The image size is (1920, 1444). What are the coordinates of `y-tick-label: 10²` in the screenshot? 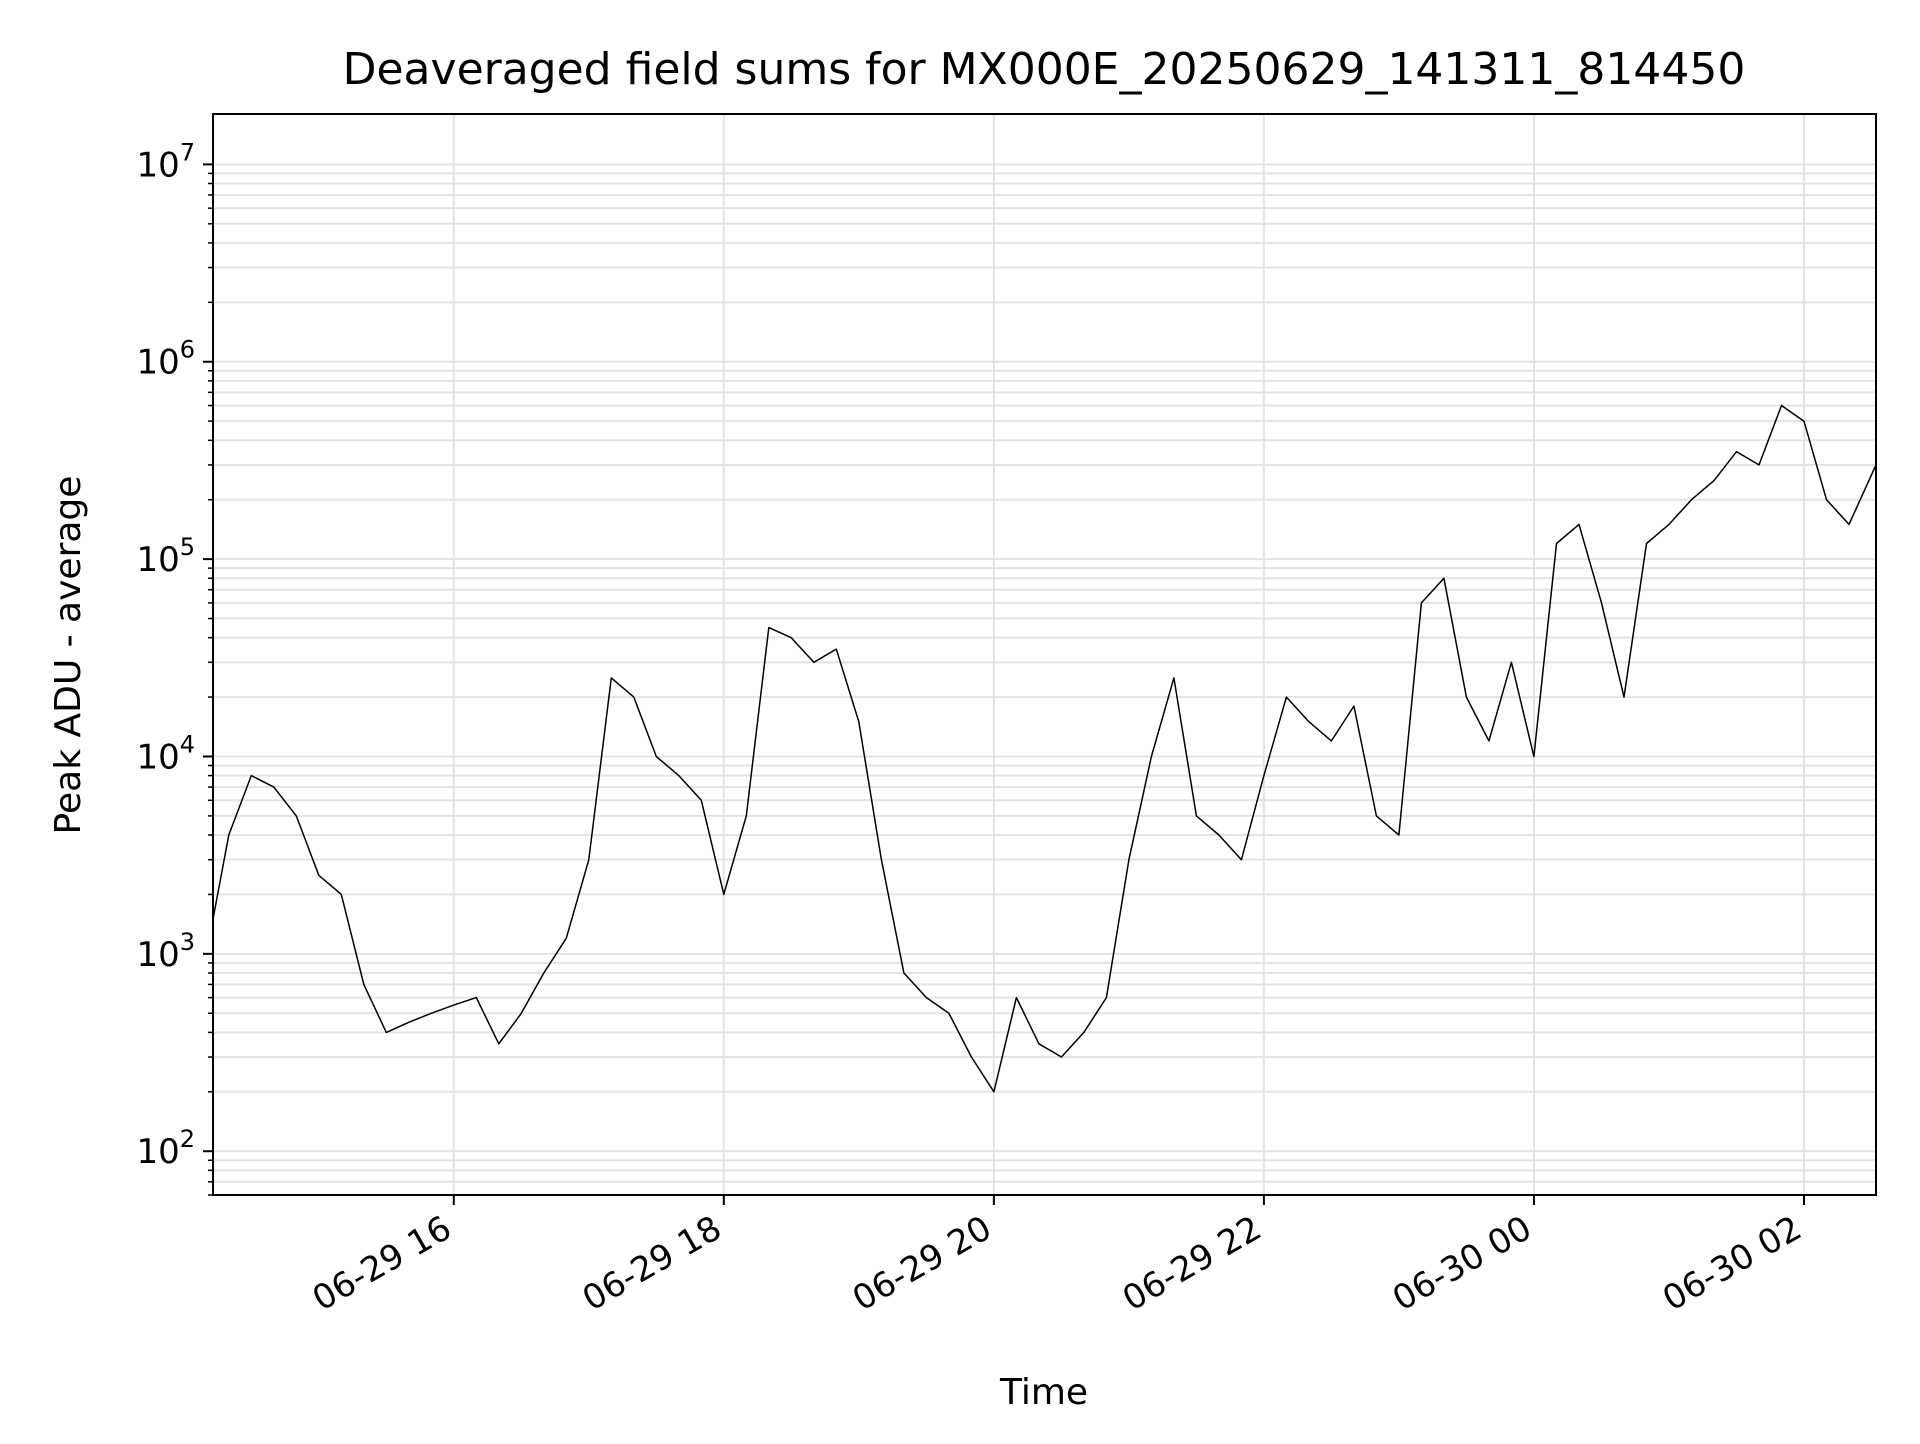 It's located at (165, 1148).